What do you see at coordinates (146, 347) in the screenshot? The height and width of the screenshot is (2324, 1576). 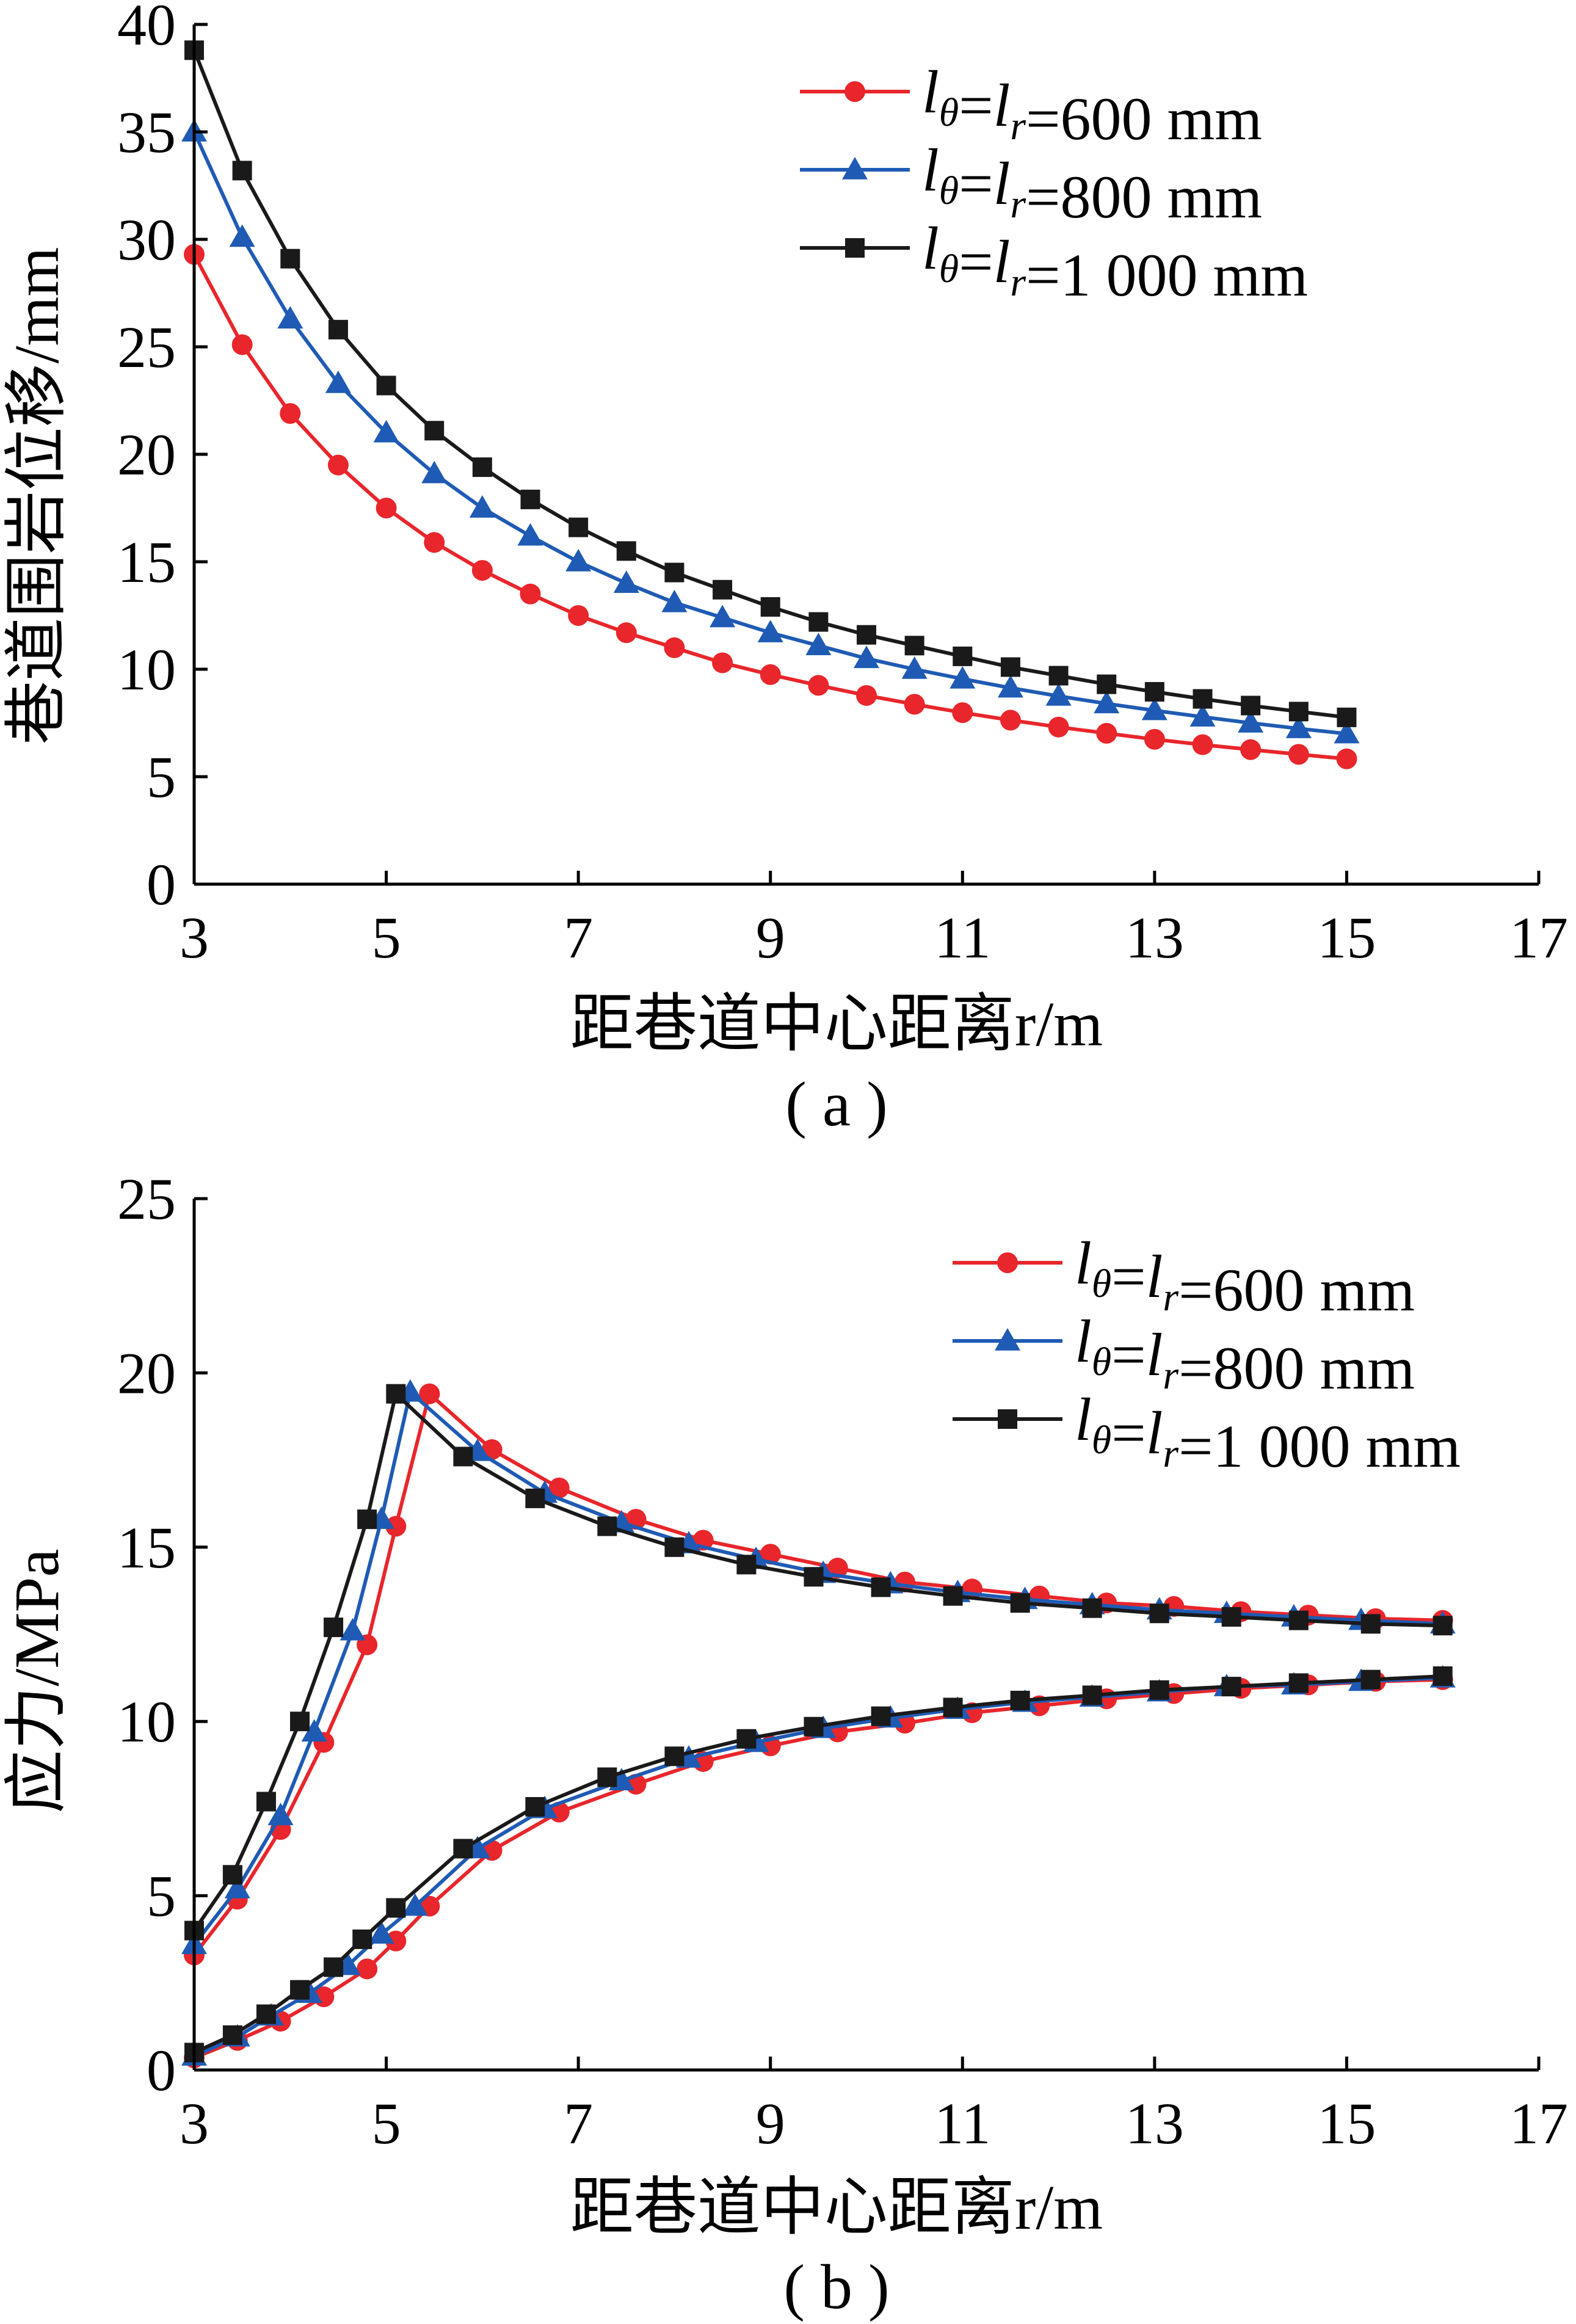 I see `y-tick-label: 25` at bounding box center [146, 347].